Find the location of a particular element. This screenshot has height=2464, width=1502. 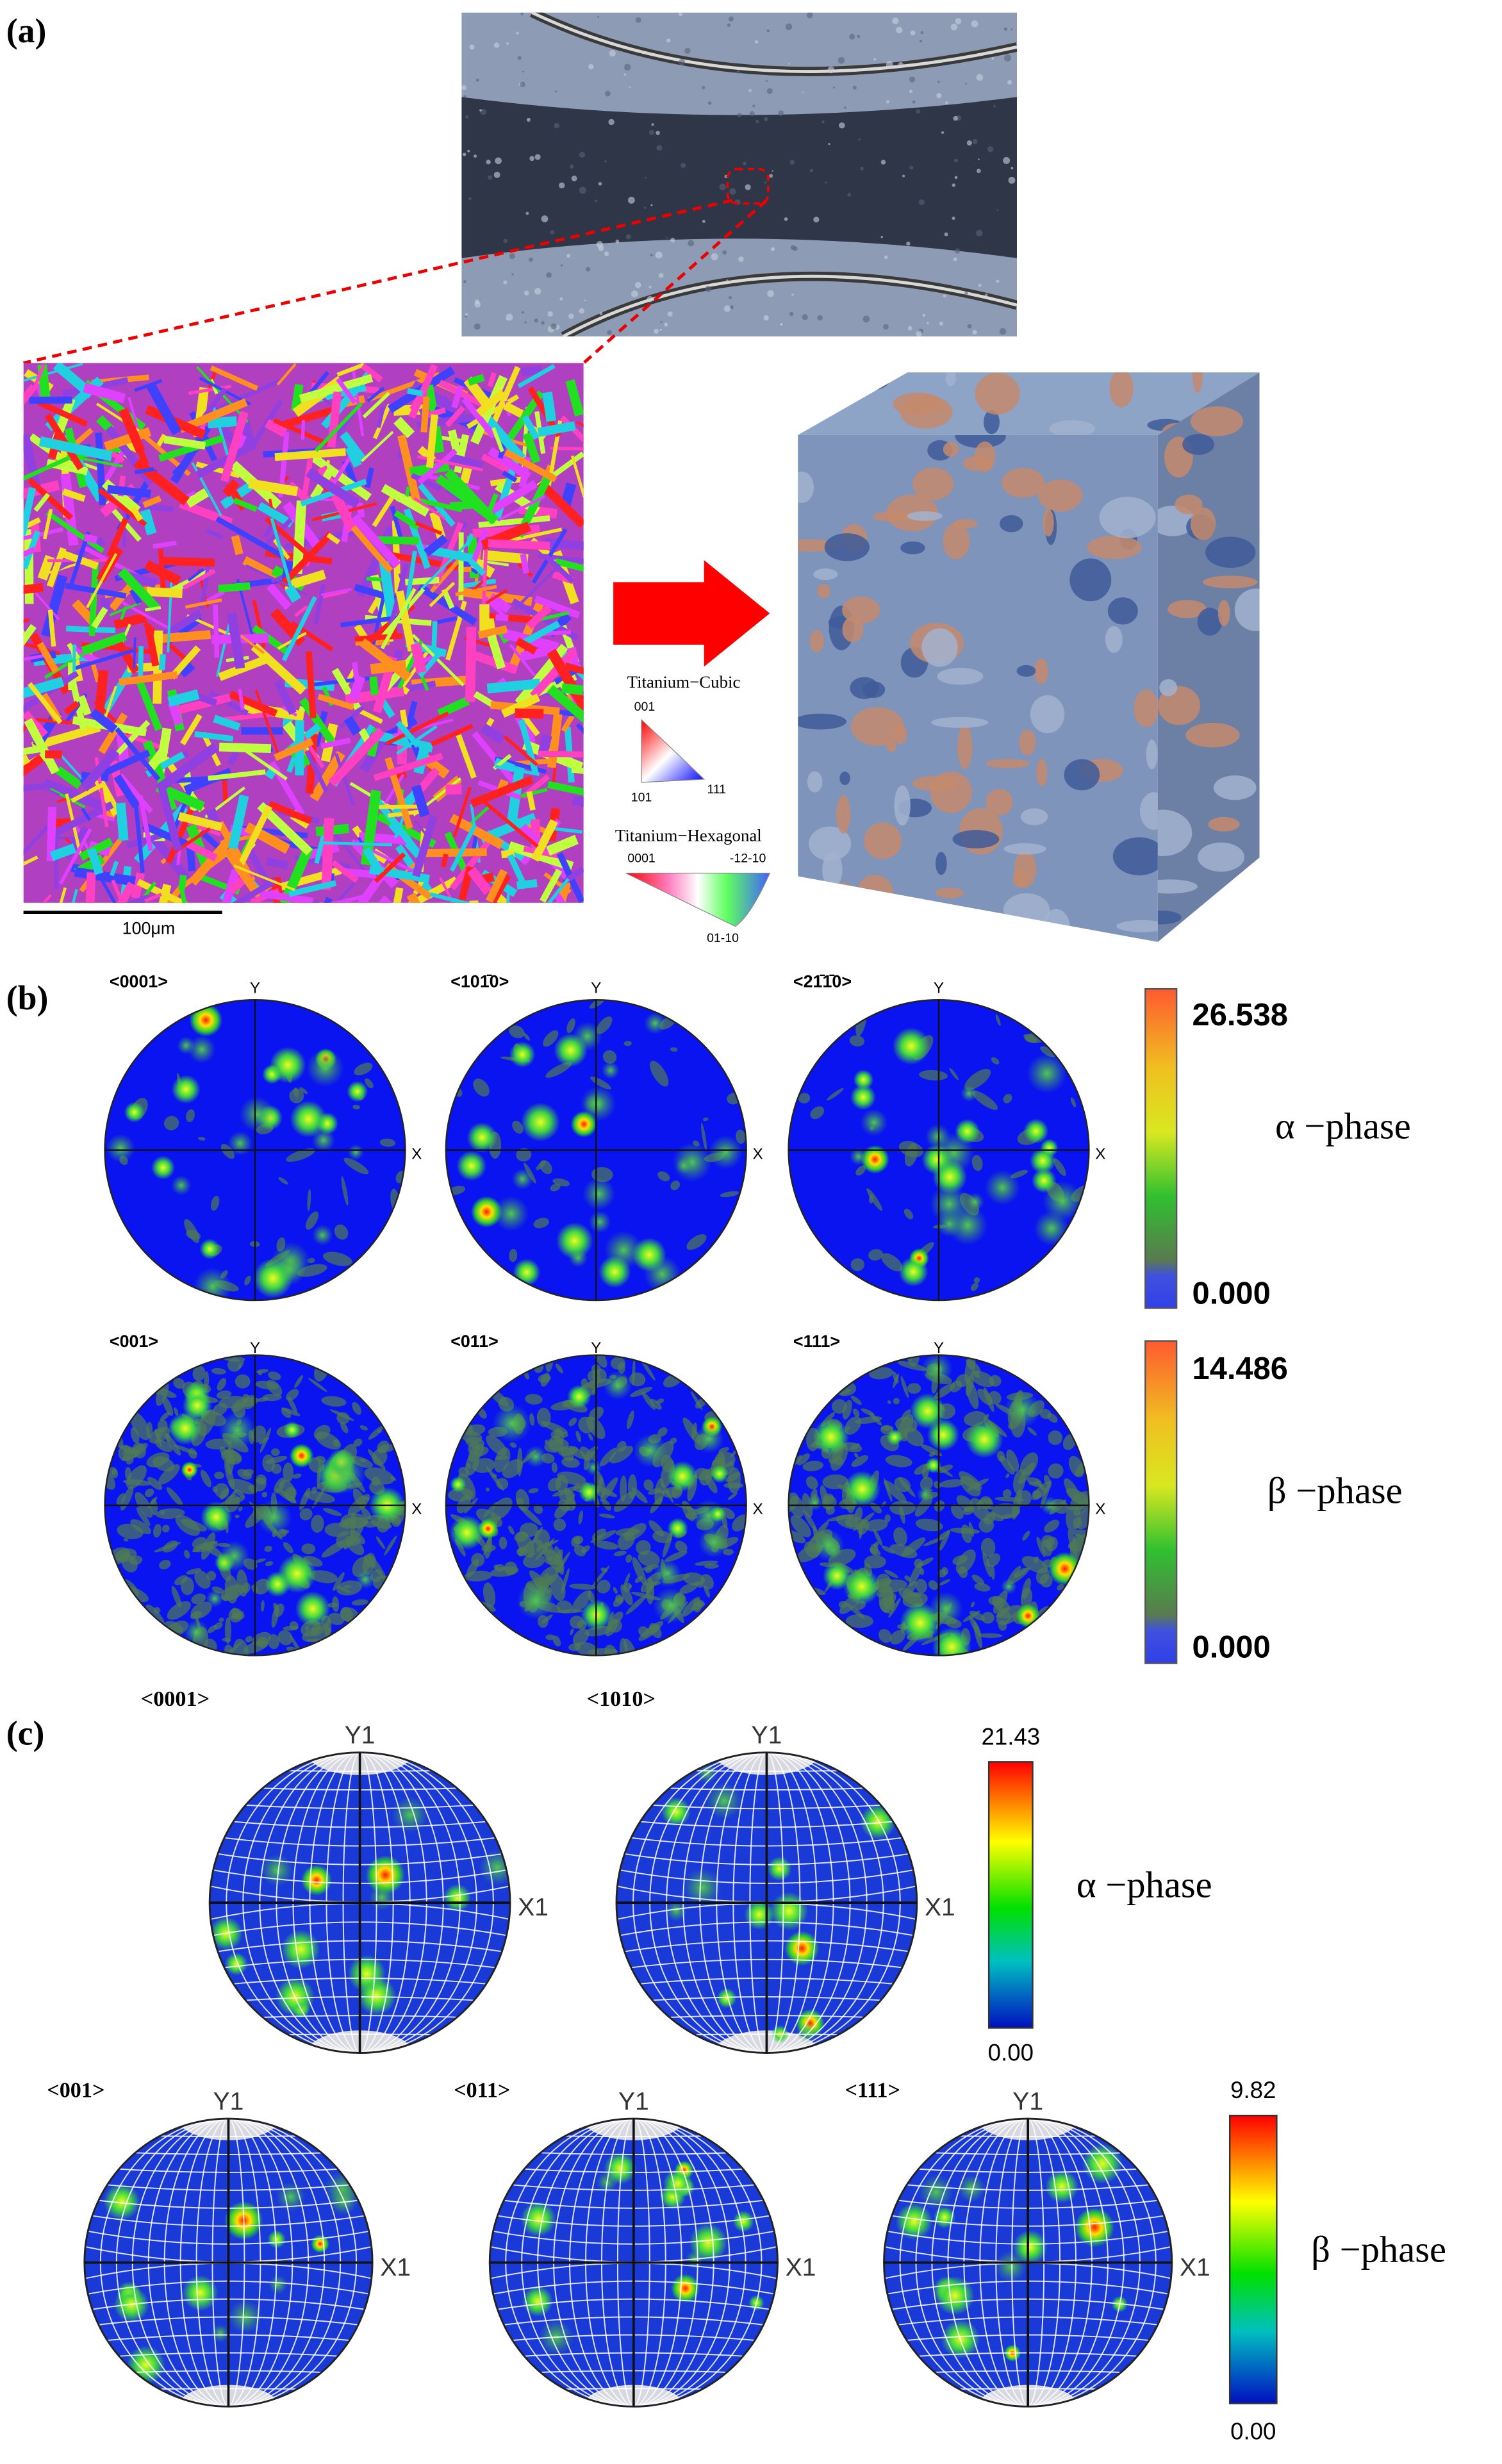

colorbar-max: 9.82 is located at coordinates (1253, 2090).